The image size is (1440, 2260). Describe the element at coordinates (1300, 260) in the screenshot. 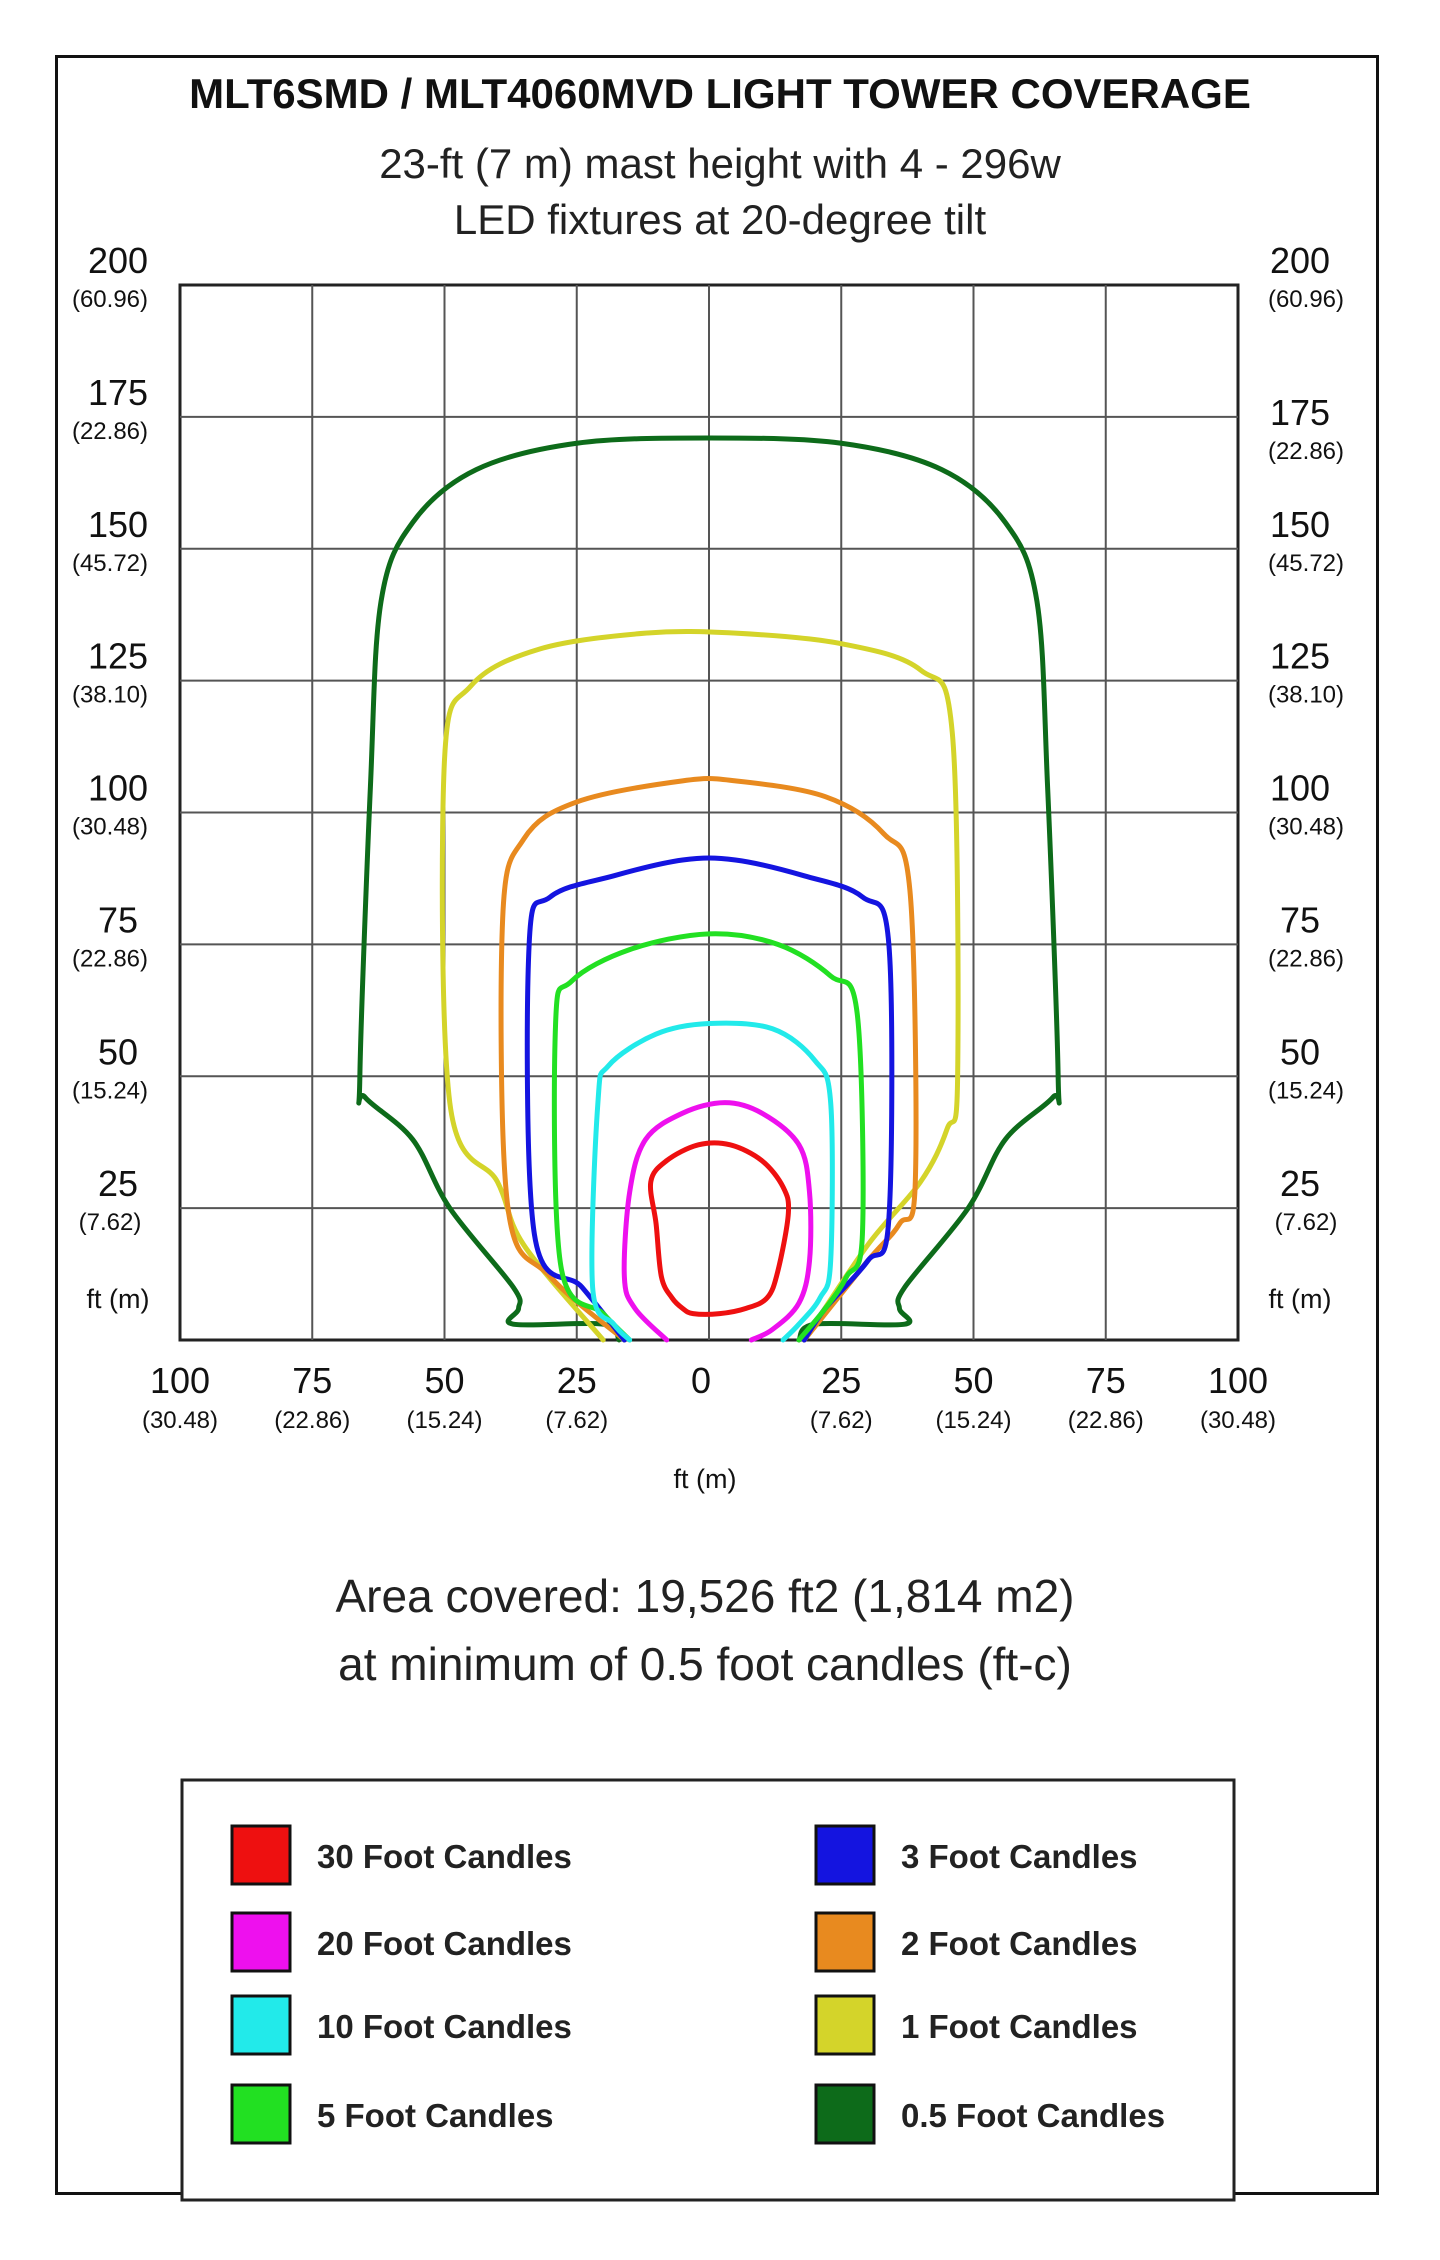

I see `y-tick-label-right: 200` at that location.